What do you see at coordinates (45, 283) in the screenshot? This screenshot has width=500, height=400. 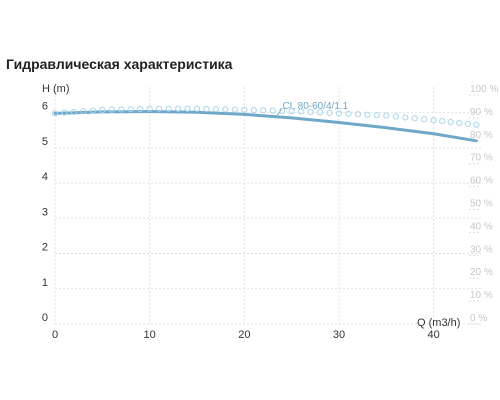 I see `y-tick-label: 1` at bounding box center [45, 283].